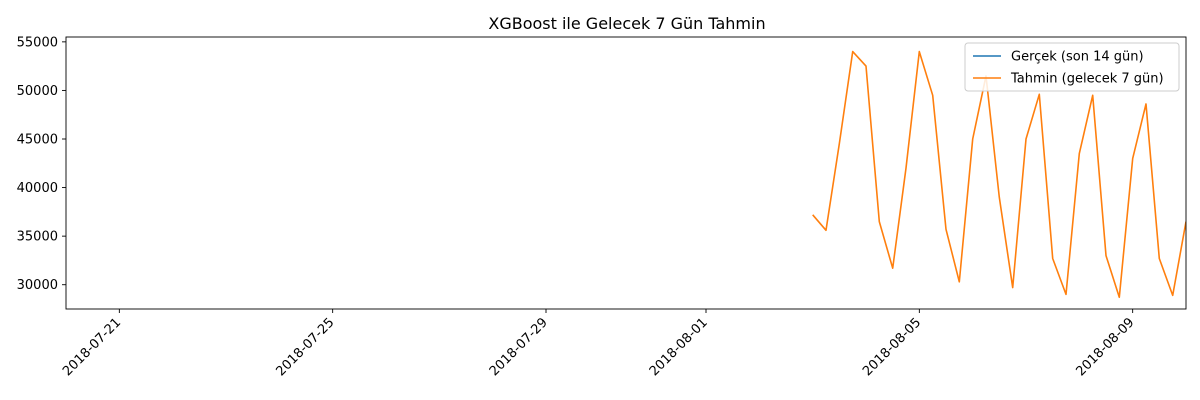 This screenshot has width=1200, height=400. What do you see at coordinates (1077, 57) in the screenshot?
I see `legend-label-0: Gerçek (son 14 gün)` at bounding box center [1077, 57].